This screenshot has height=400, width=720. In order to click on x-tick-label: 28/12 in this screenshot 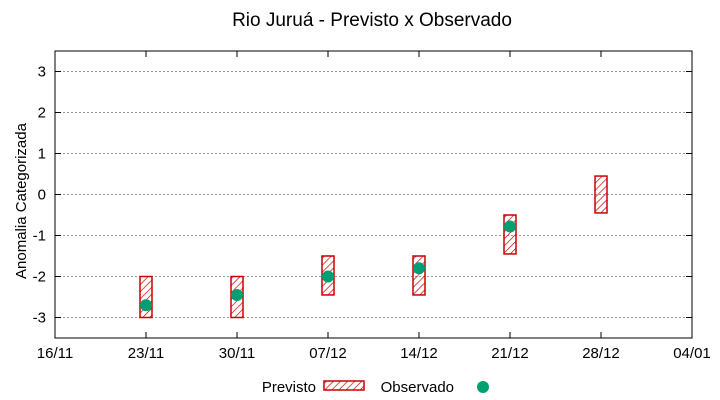, I will do `click(601, 353)`.